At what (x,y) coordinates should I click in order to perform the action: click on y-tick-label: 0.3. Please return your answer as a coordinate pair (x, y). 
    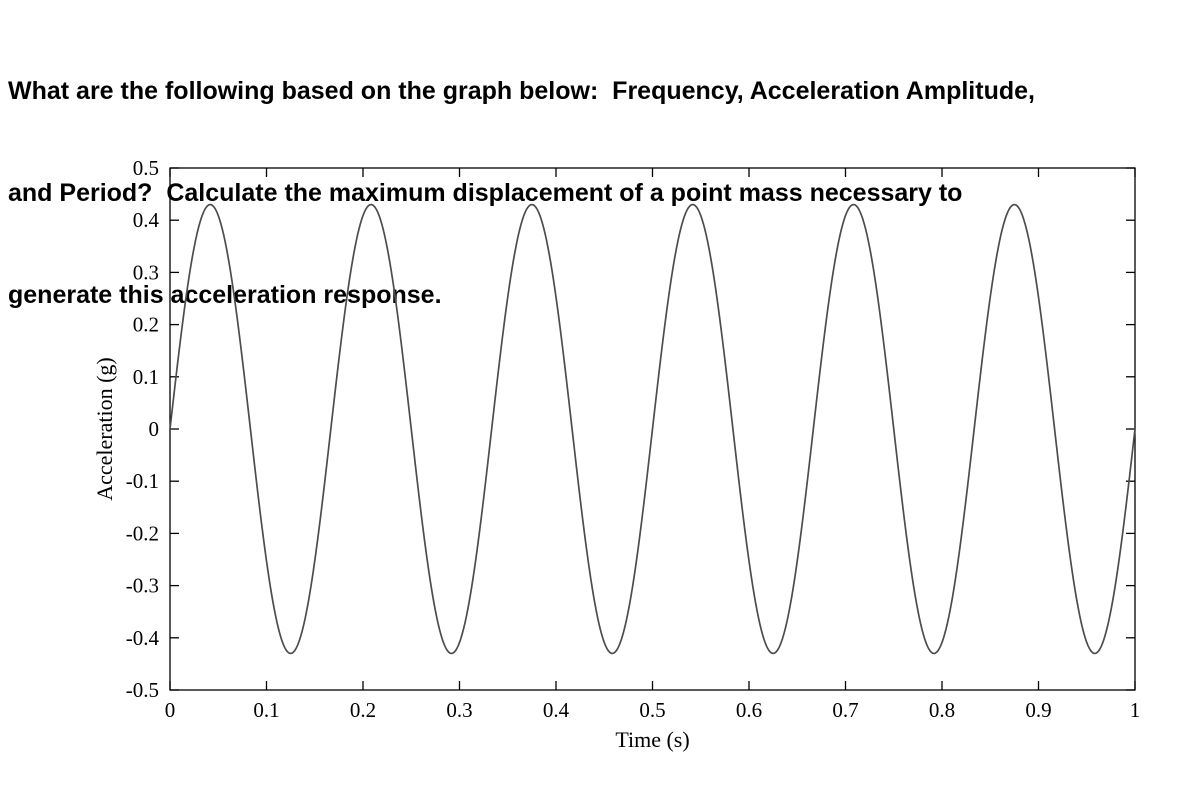
    Looking at the image, I should click on (146, 272).